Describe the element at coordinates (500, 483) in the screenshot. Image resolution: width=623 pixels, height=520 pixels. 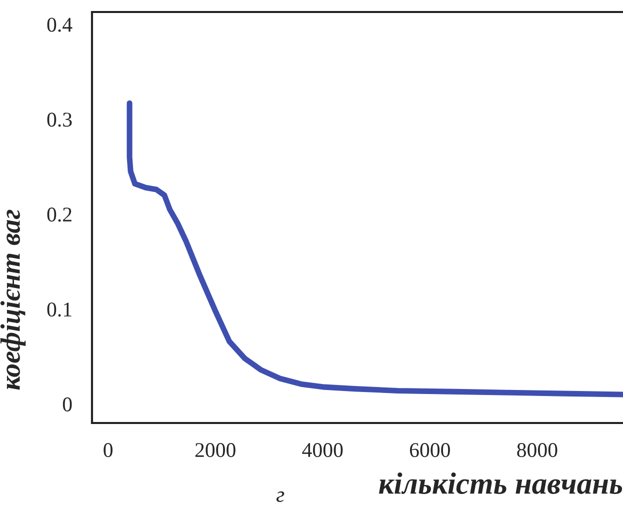
I see `x-axis-title: кількість навчань` at that location.